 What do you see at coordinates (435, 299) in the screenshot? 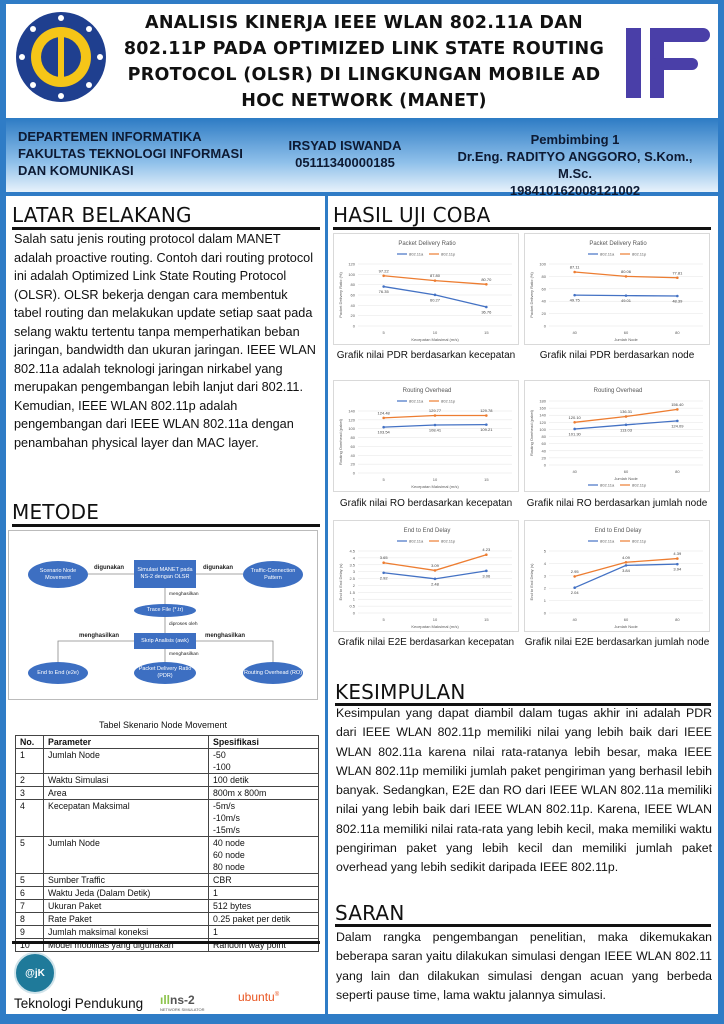
I see `data-label: 60.27` at bounding box center [435, 299].